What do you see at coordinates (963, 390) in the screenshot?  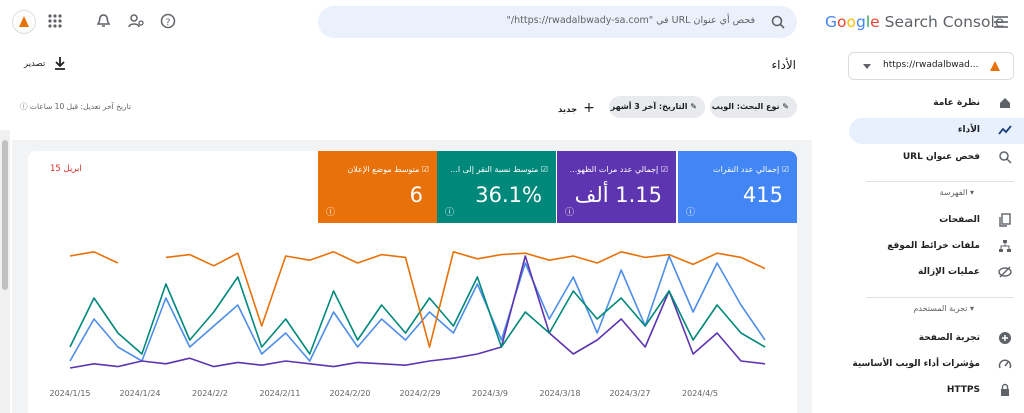 I see `nav-label: HTTPS` at bounding box center [963, 390].